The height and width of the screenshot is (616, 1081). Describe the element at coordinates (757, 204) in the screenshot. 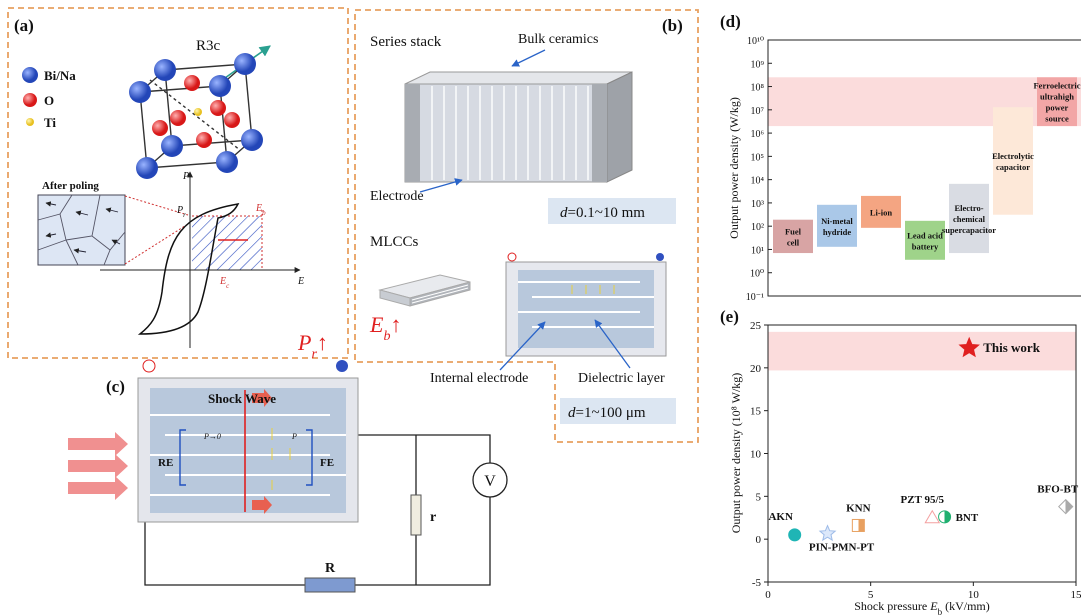

I see `y-tick-label: 10³` at that location.